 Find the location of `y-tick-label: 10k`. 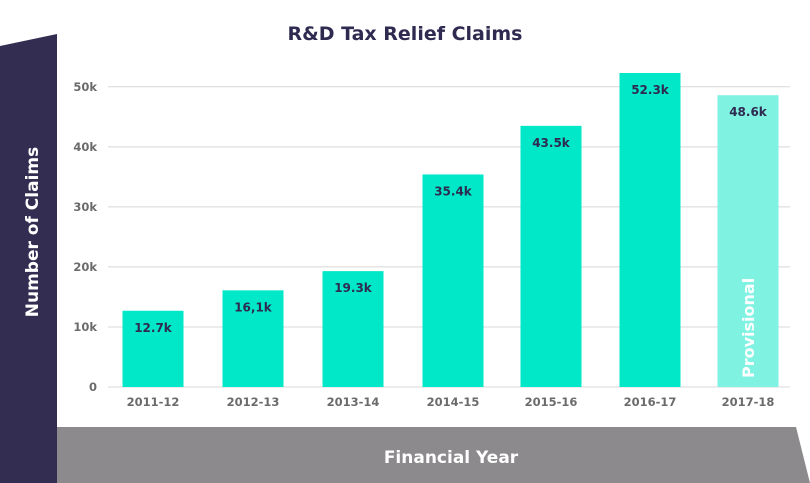

y-tick-label: 10k is located at coordinates (85, 327).